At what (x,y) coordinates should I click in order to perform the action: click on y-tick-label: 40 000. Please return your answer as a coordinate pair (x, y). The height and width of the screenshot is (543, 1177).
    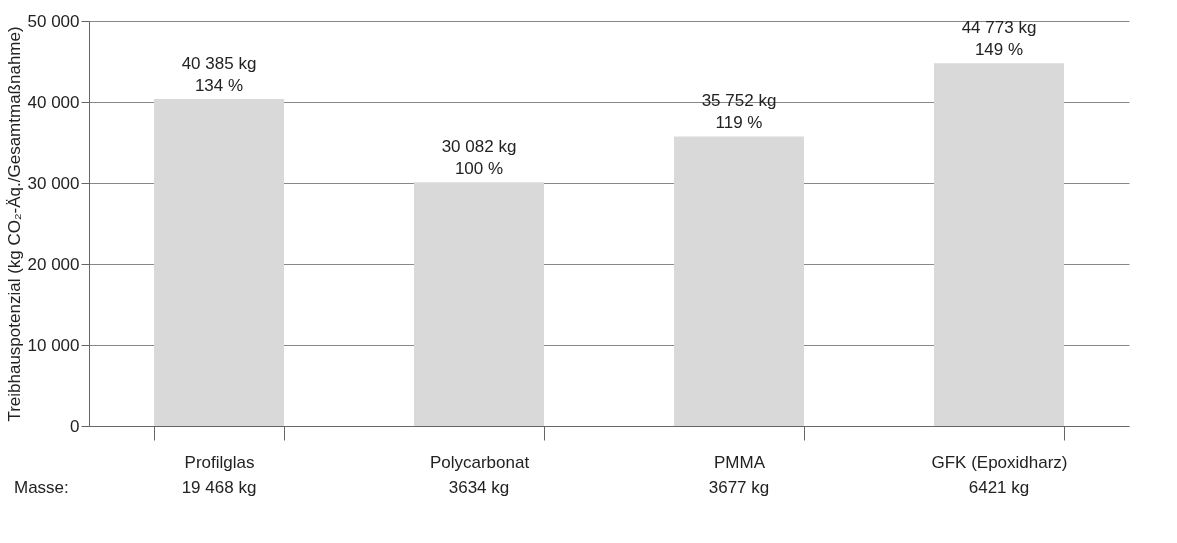
    Looking at the image, I should click on (53, 102).